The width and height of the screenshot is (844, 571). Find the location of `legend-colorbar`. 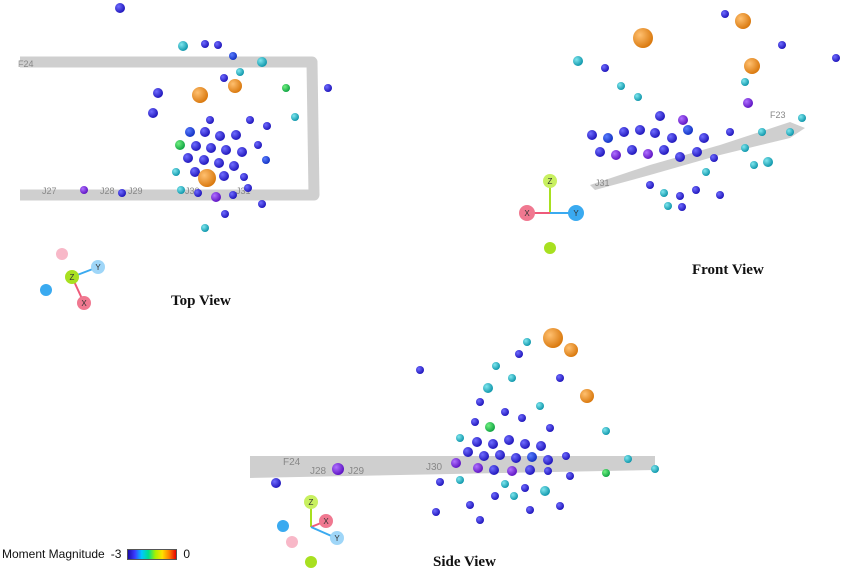

legend-colorbar is located at coordinates (152, 554).